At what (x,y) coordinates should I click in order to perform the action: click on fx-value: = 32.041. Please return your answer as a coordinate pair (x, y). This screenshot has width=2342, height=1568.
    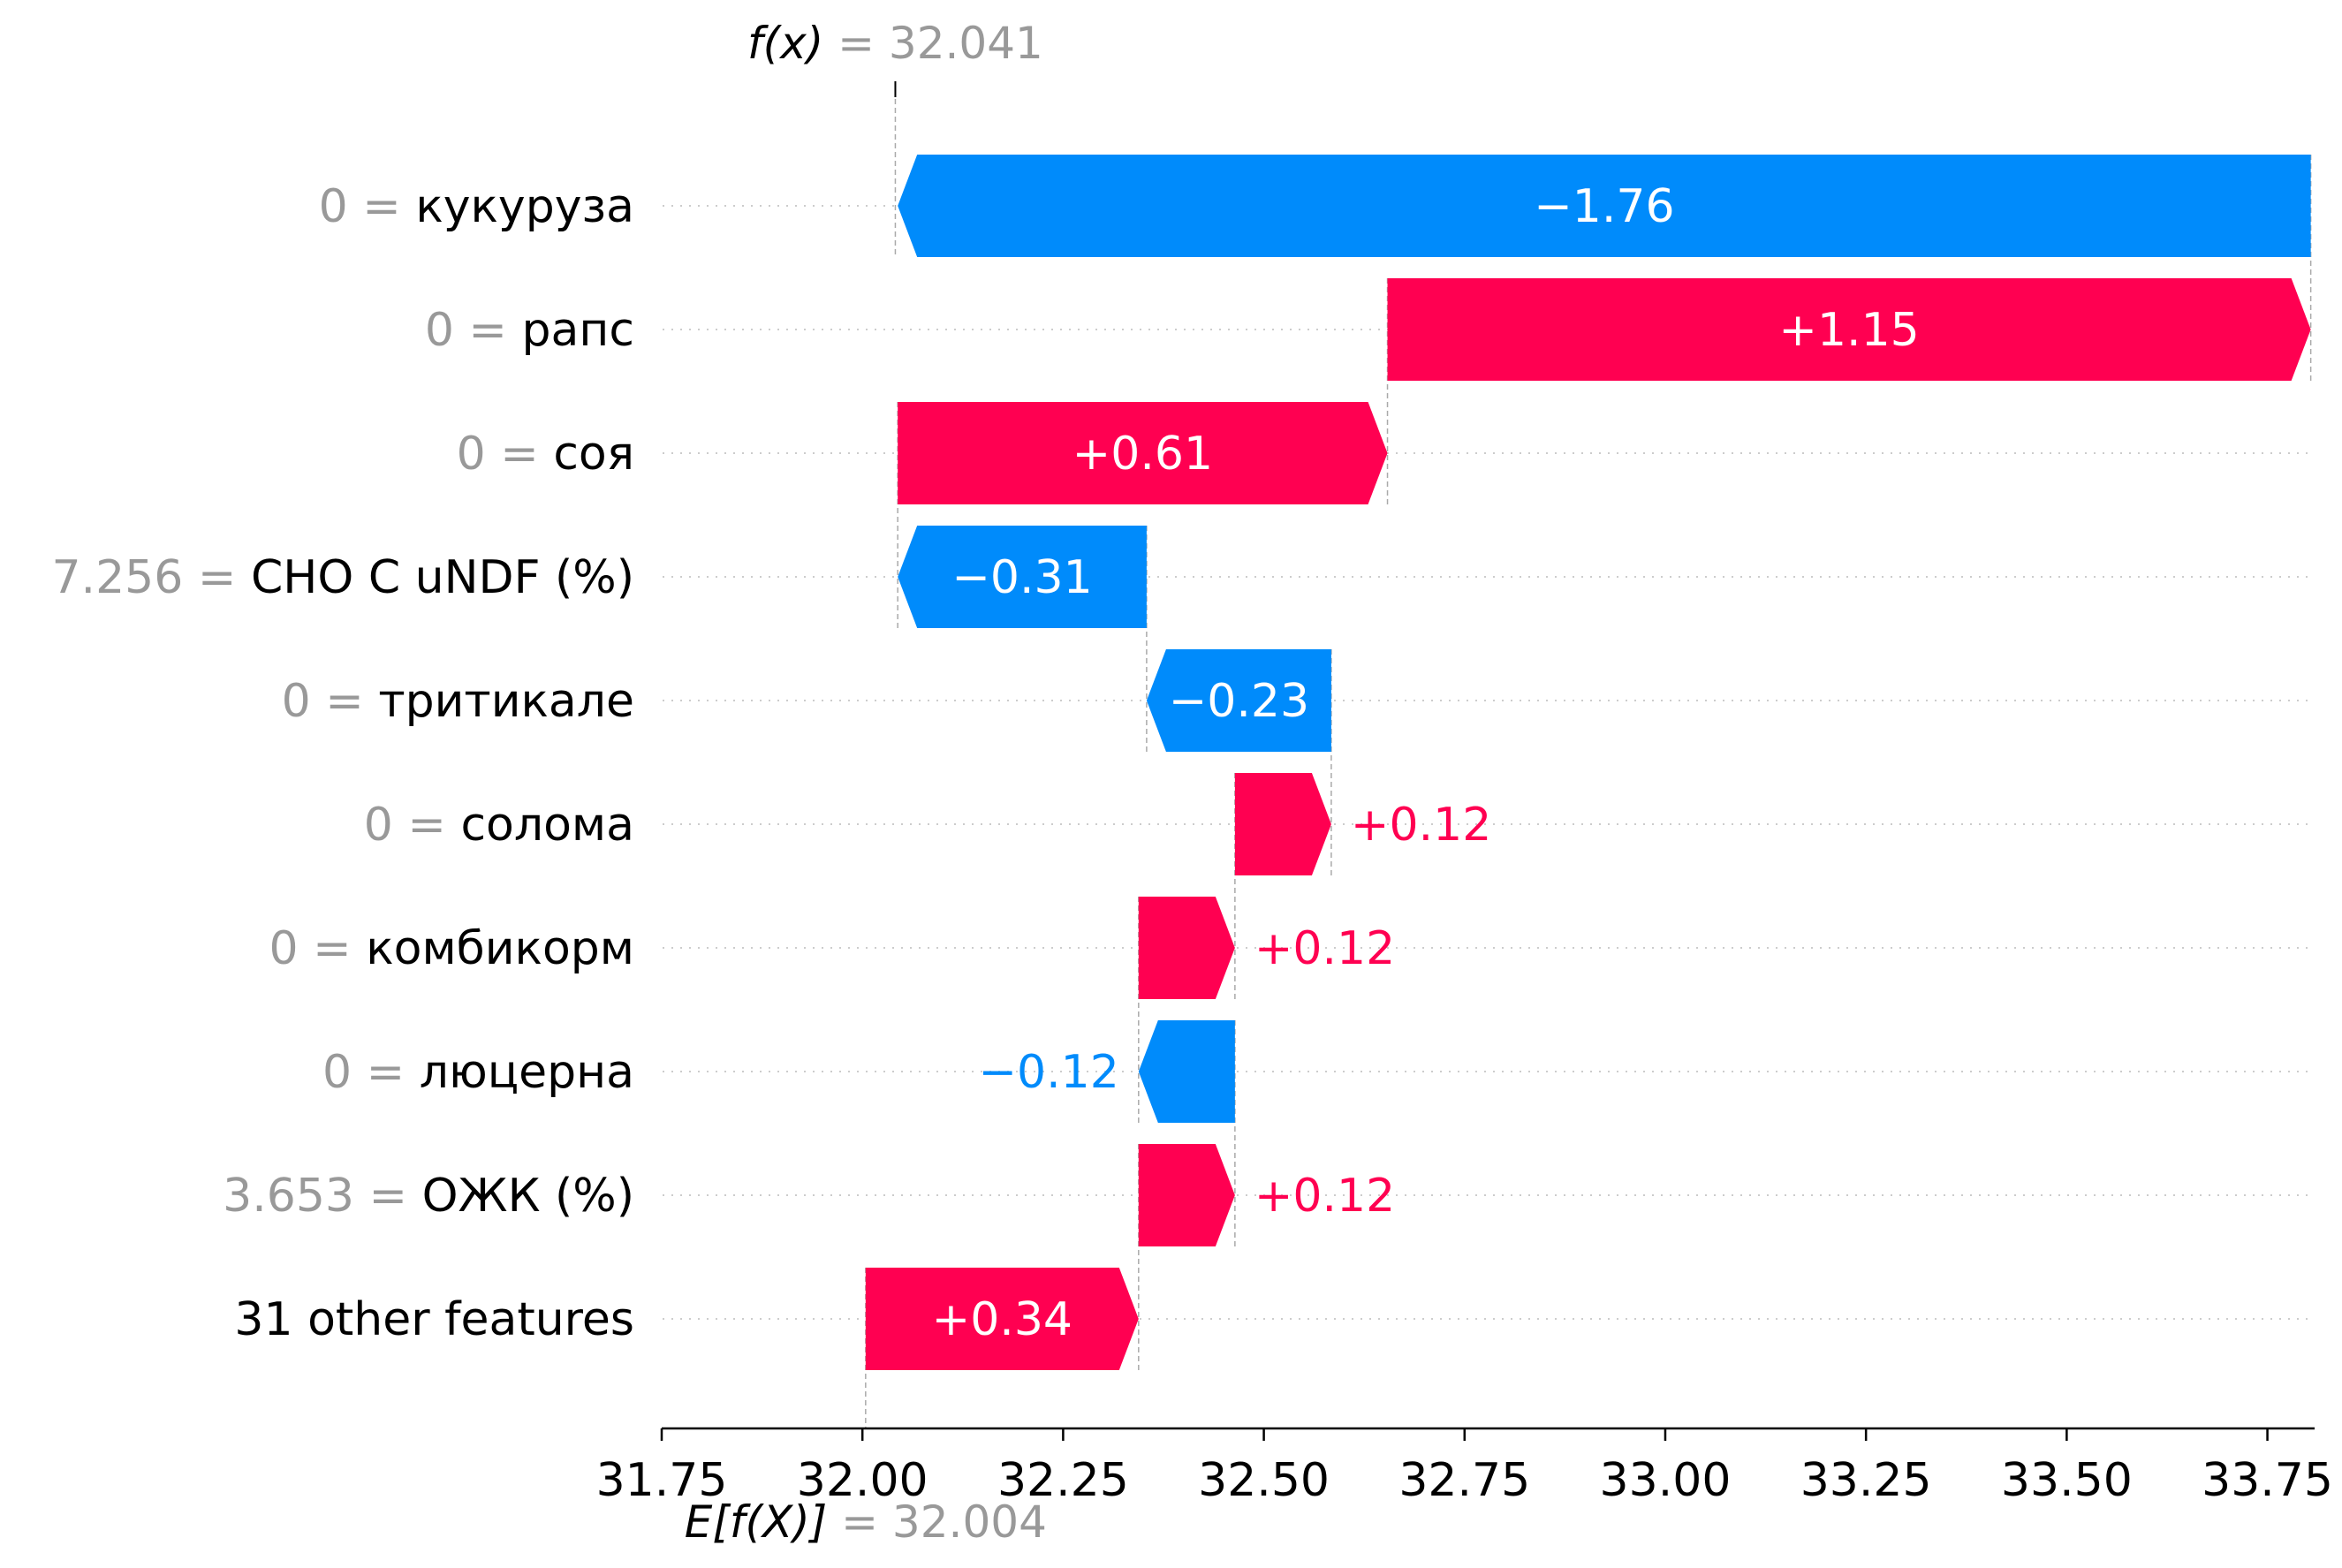
    Looking at the image, I should click on (940, 43).